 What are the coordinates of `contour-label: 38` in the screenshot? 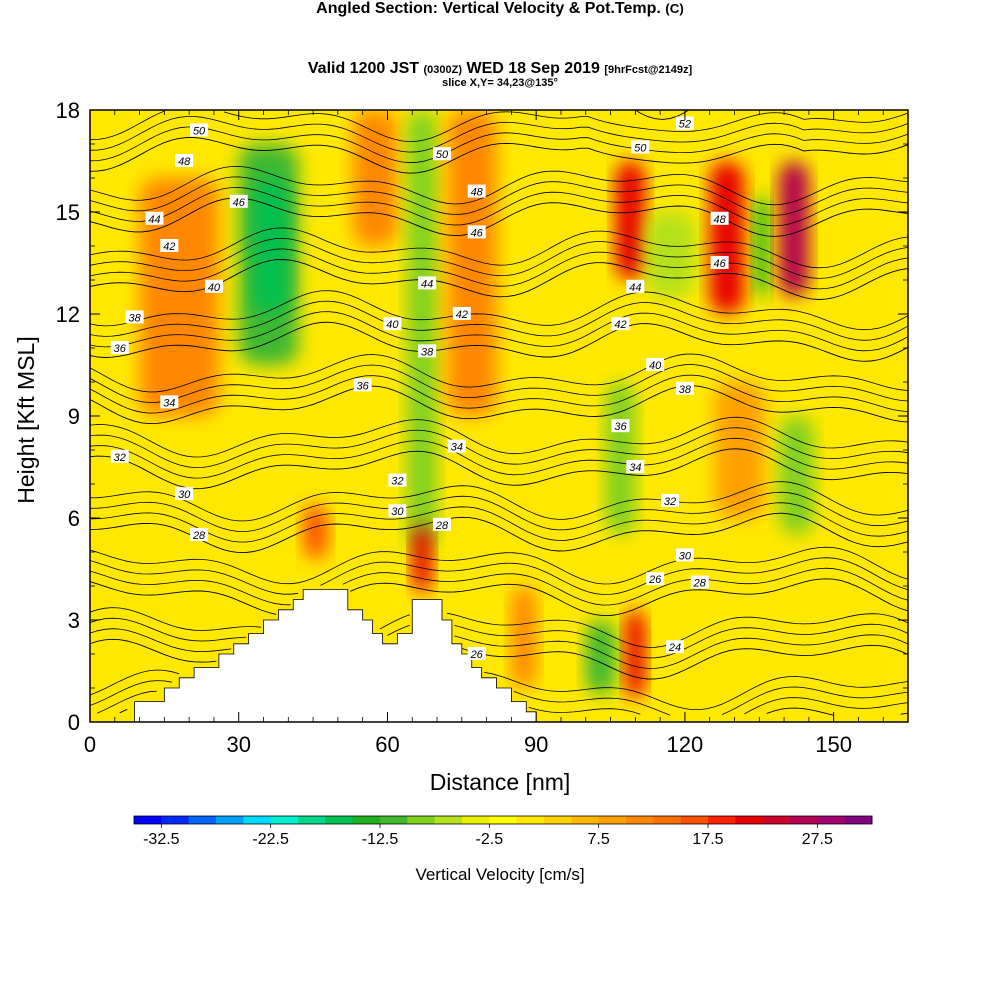 It's located at (427, 351).